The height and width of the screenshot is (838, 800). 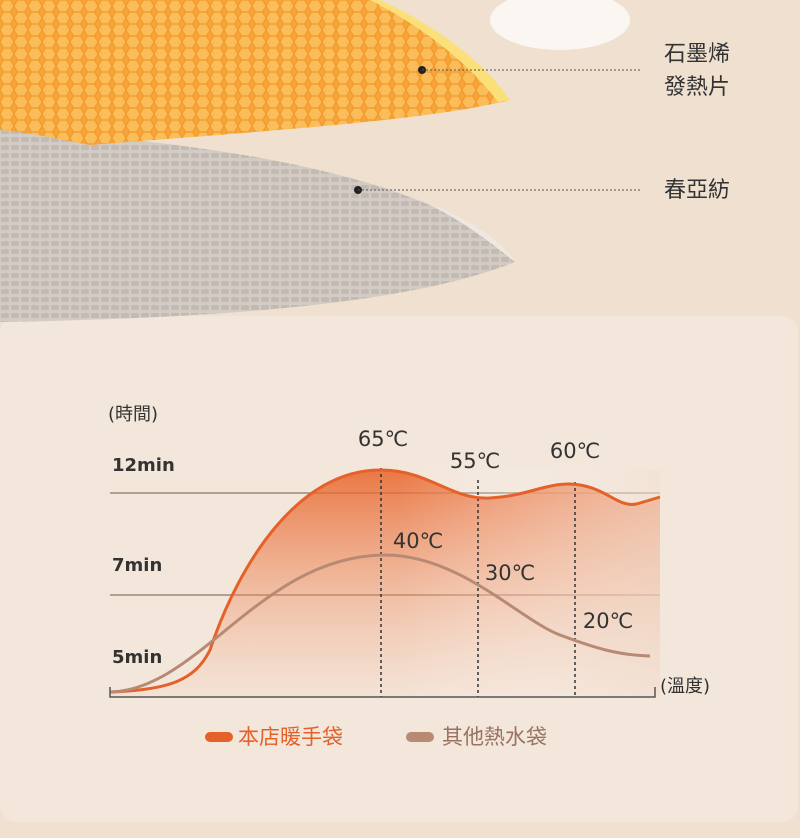 I want to click on y-label: 12min, so click(x=143, y=465).